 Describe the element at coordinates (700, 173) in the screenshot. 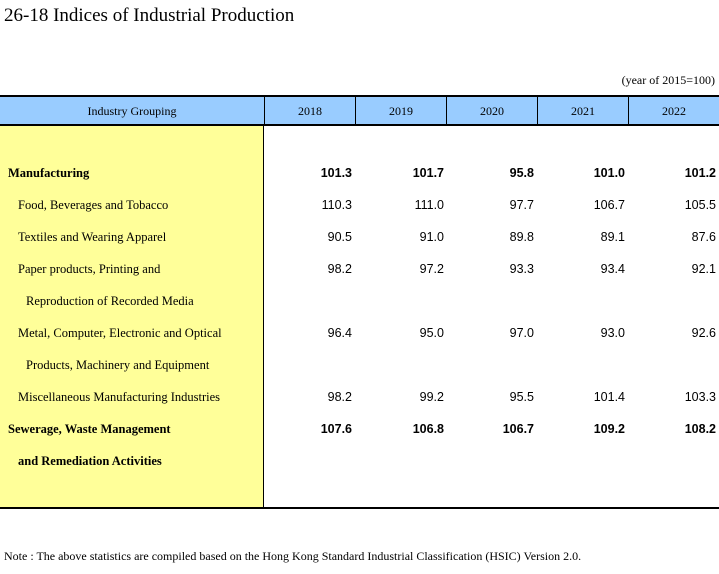

I see `value-cell-2022: 101.2` at that location.